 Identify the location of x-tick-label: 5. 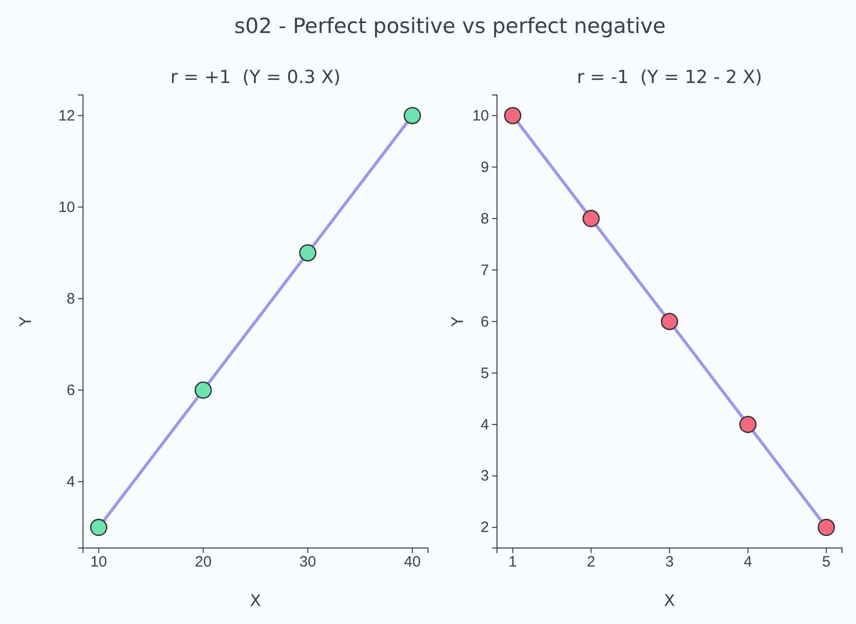
(826, 562).